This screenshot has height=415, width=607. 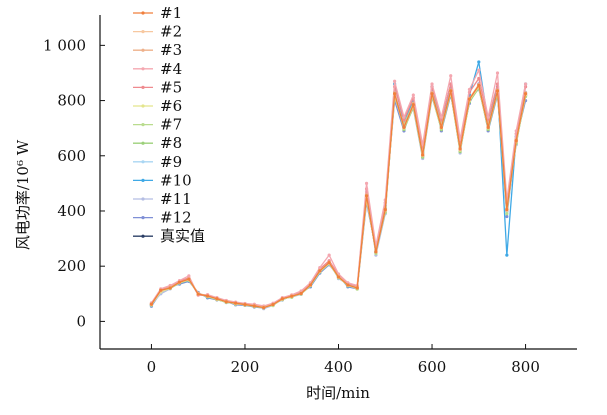 I want to click on legend-item: #1, so click(x=157, y=13).